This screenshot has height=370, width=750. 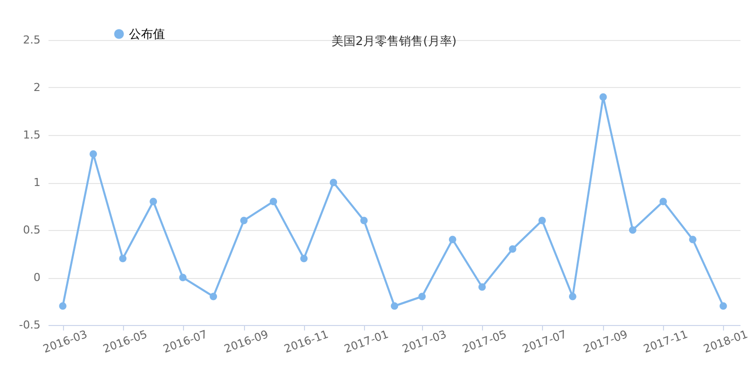 What do you see at coordinates (37, 87) in the screenshot?
I see `y-tick-label: 2` at bounding box center [37, 87].